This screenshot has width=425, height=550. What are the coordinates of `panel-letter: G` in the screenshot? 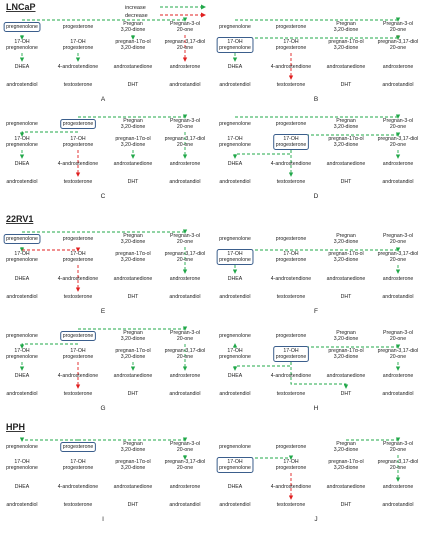 It's located at (102, 408).